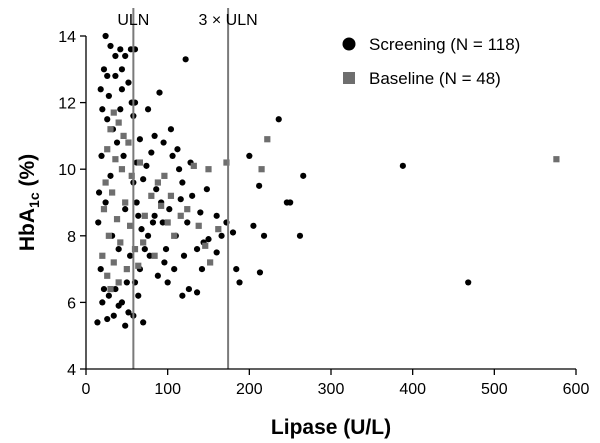 The width and height of the screenshot is (600, 443). Describe the element at coordinates (71, 237) in the screenshot. I see `y-tick-label: 8` at that location.